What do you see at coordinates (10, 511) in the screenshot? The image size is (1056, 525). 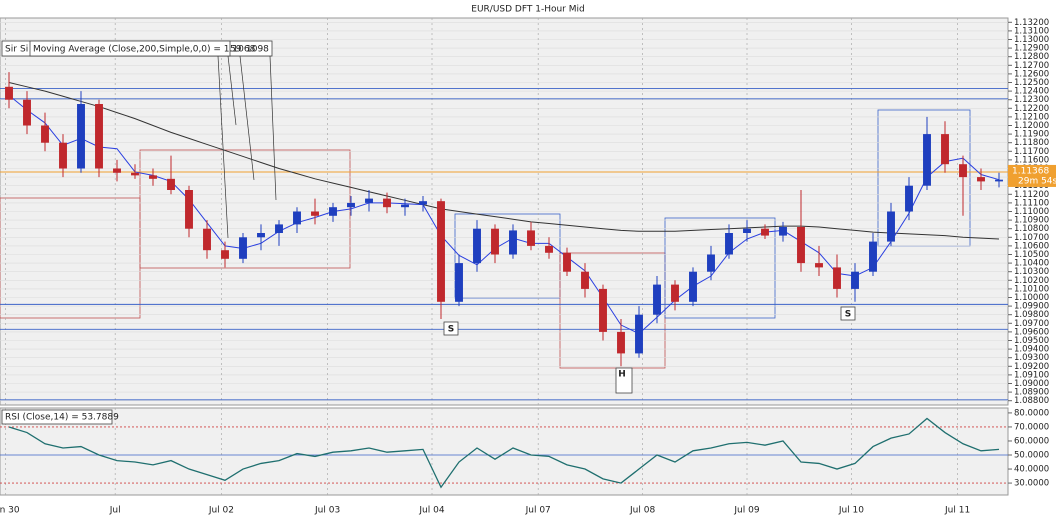 I see `x-tick-label: Jun 30` at bounding box center [10, 511].